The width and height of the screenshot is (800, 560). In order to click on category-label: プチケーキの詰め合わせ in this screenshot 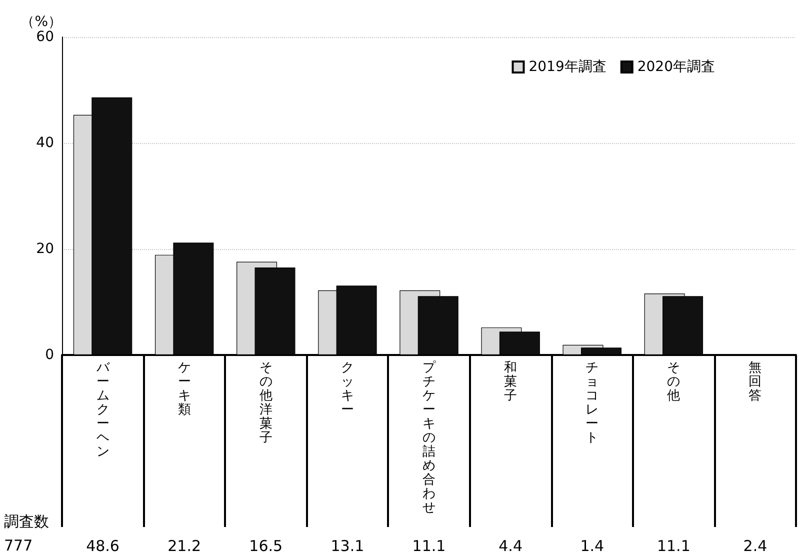, I will do `click(429, 438)`.